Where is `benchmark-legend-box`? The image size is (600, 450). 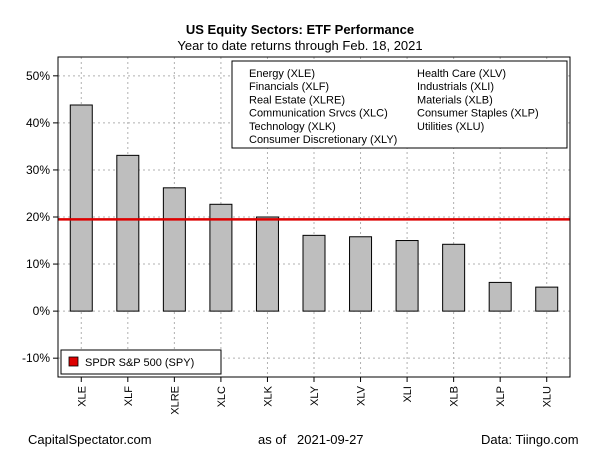 benchmark-legend-box is located at coordinates (141, 362).